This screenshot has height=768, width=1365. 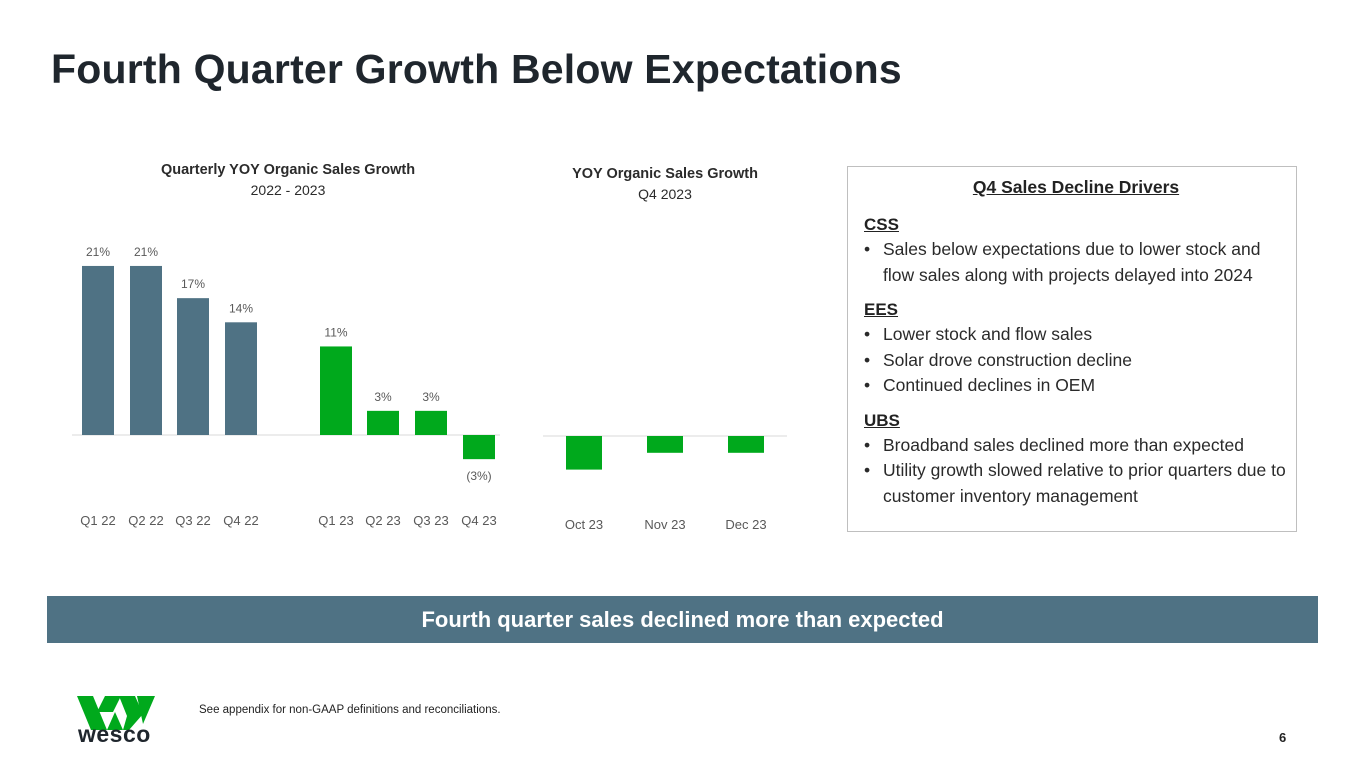 I want to click on chart1-data-label: 11%, so click(x=335, y=332).